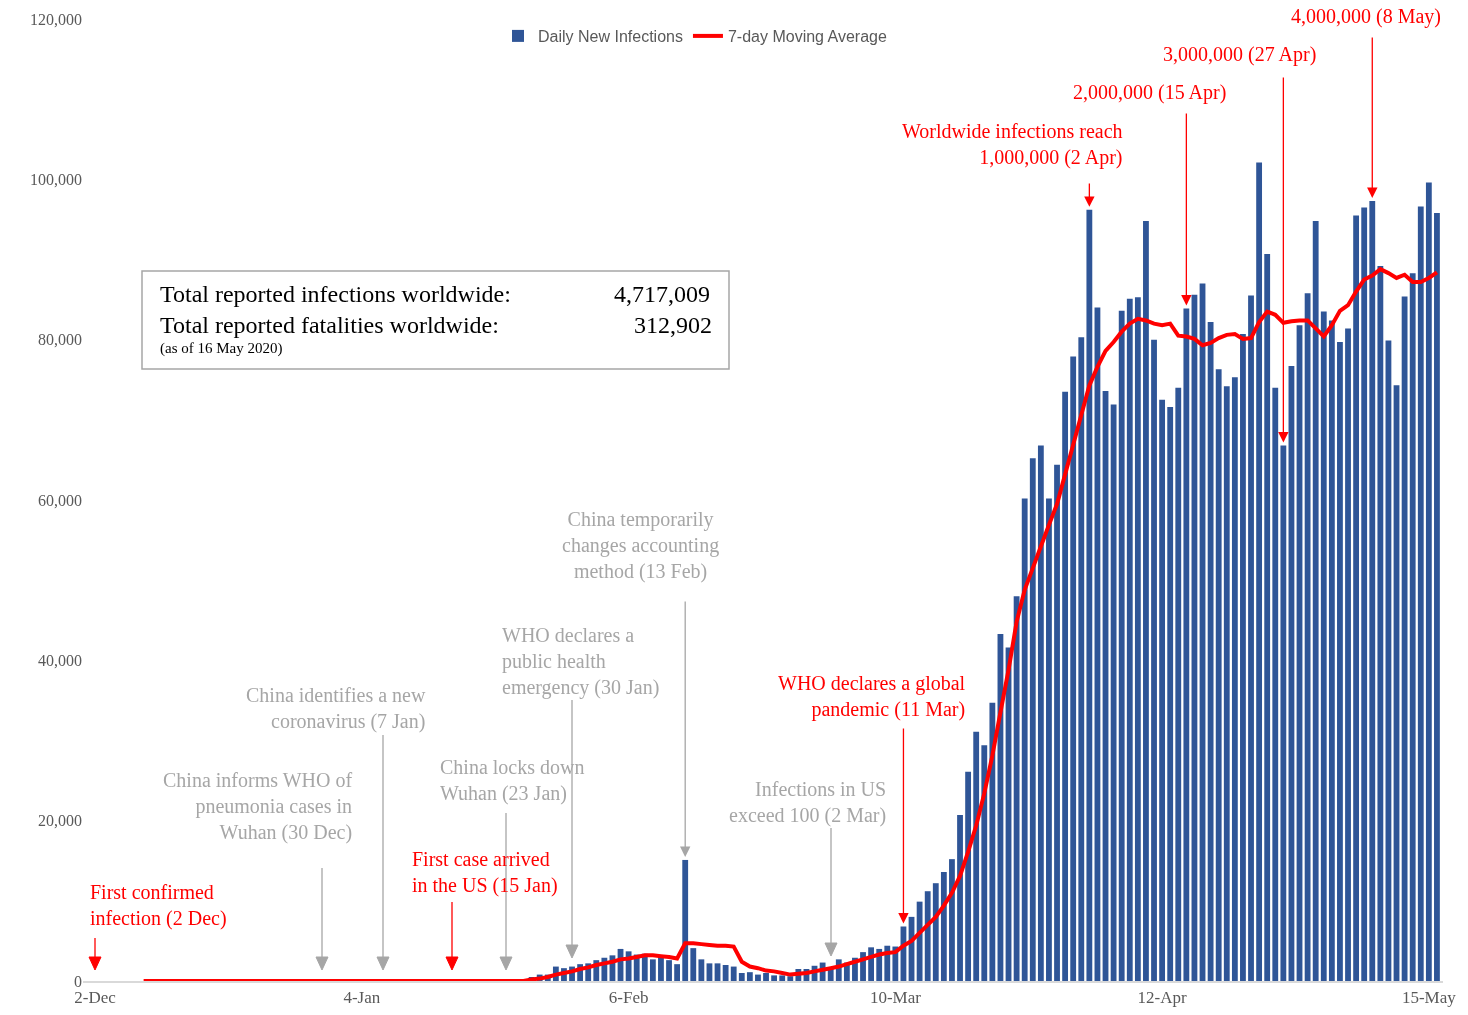  What do you see at coordinates (335, 294) in the screenshot?
I see `annotation: Total reported infections worldwide:` at bounding box center [335, 294].